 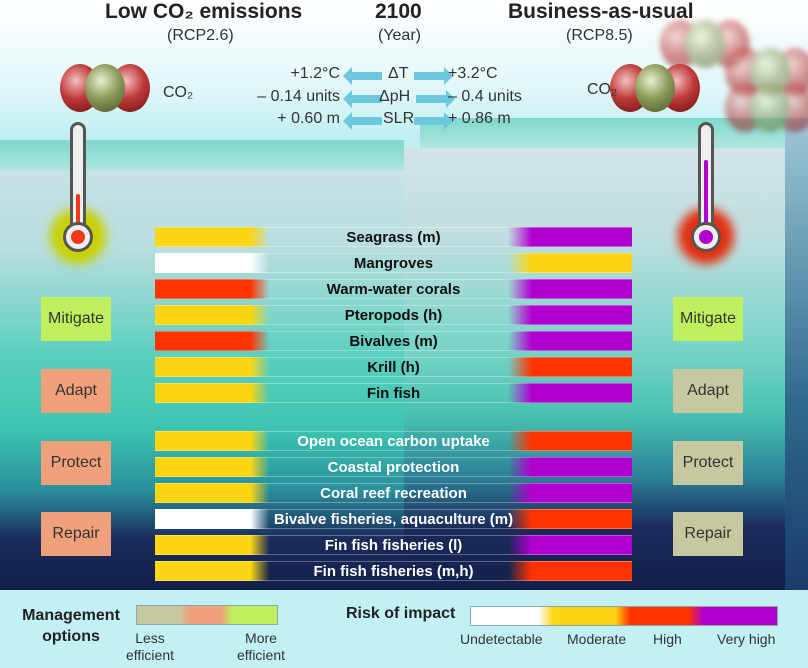 What do you see at coordinates (398, 73) in the screenshot?
I see `delta-t-label: ΔT` at bounding box center [398, 73].